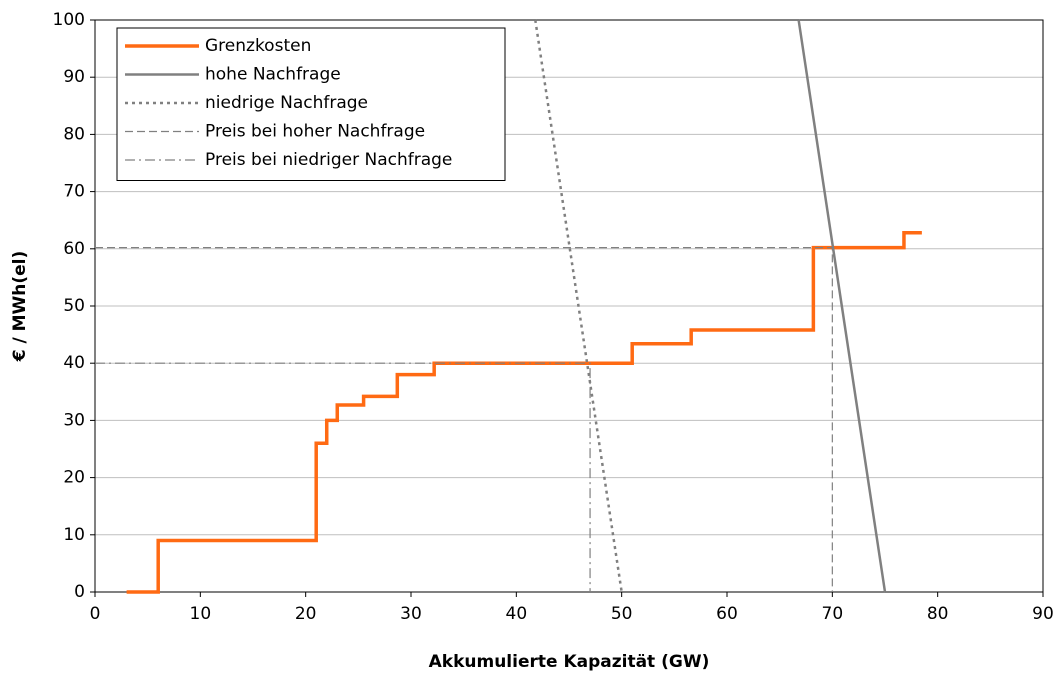 This screenshot has width=1059, height=677. Describe the element at coordinates (20, 307) in the screenshot. I see `y-axis-title: € / MWh(el)` at that location.